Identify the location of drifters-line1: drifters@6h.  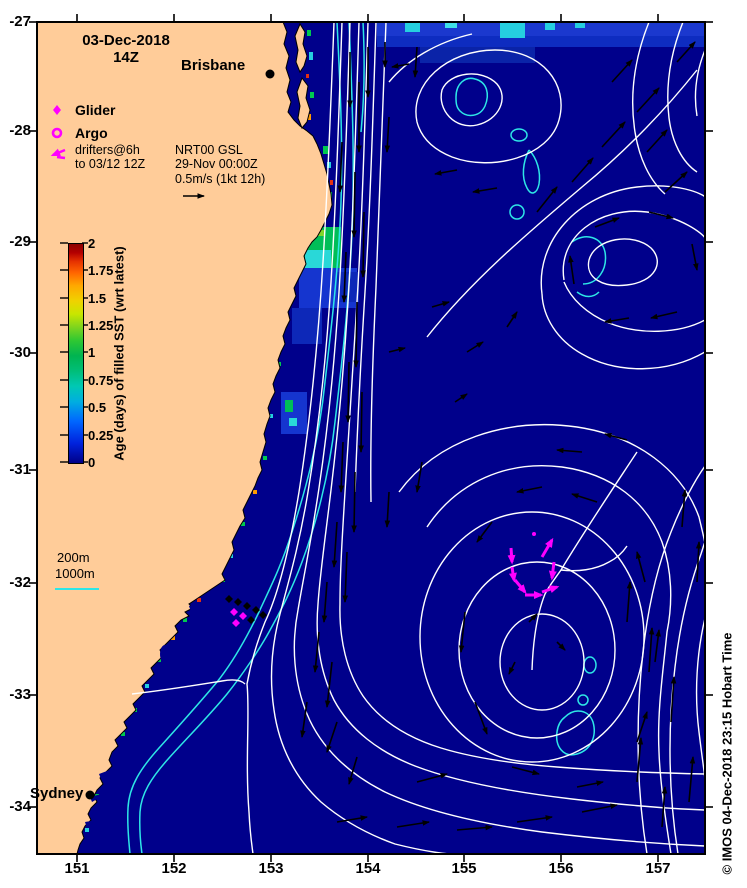
(107, 150).